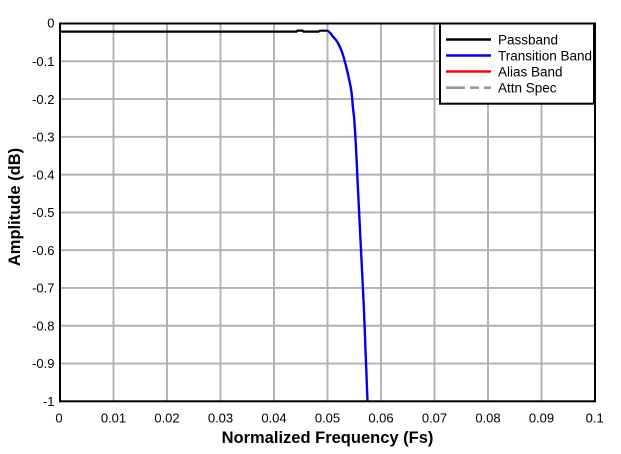  Describe the element at coordinates (49, 401) in the screenshot. I see `svg-text: -1` at that location.